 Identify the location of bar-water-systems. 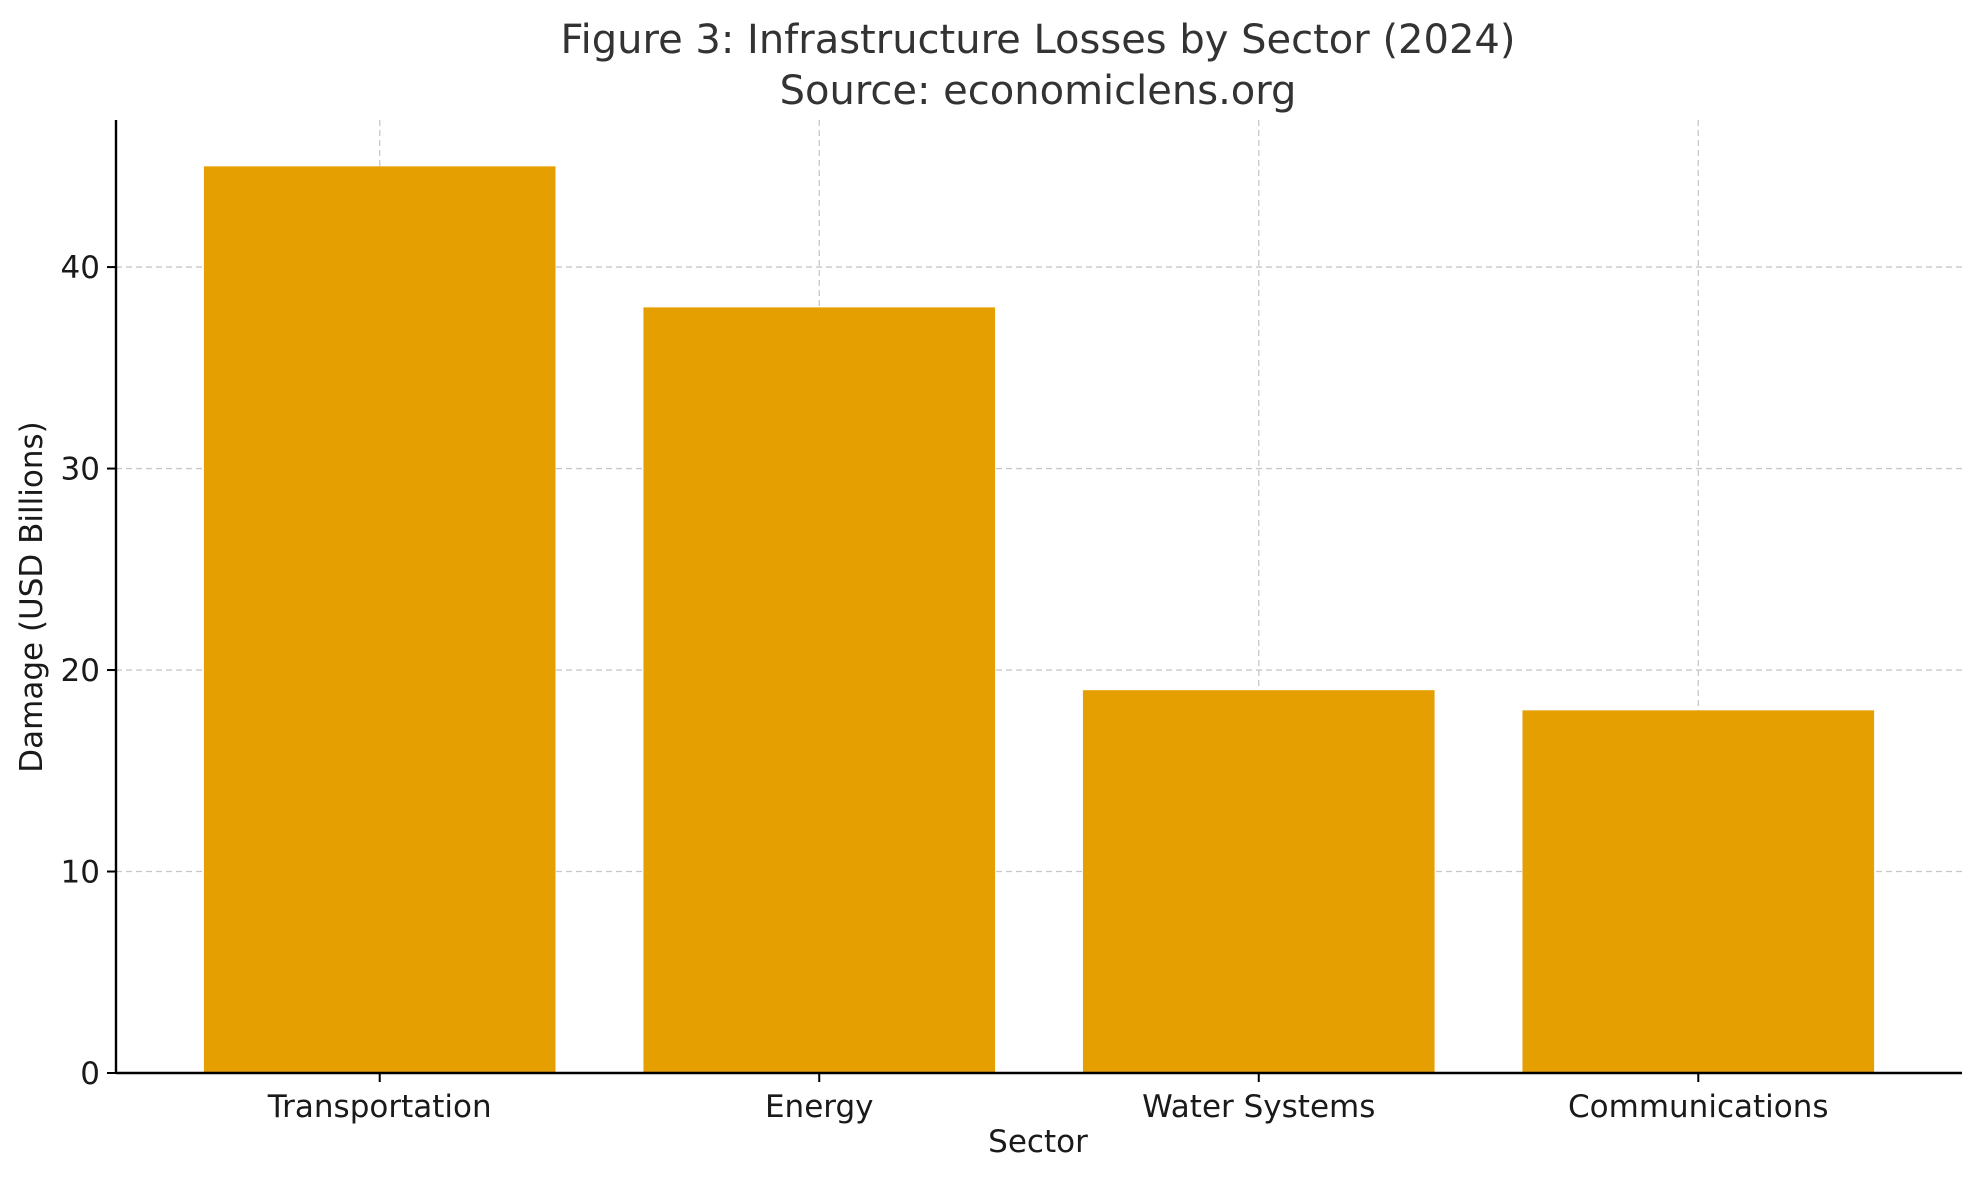
(1258, 881).